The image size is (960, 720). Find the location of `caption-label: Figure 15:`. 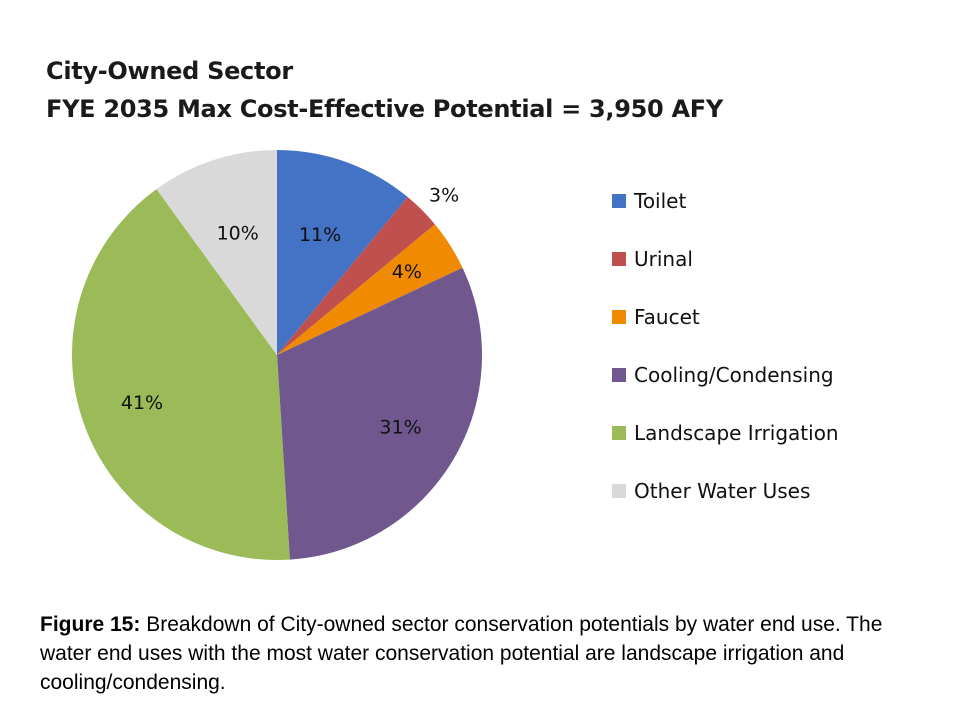

caption-label: Figure 15: is located at coordinates (90, 624).